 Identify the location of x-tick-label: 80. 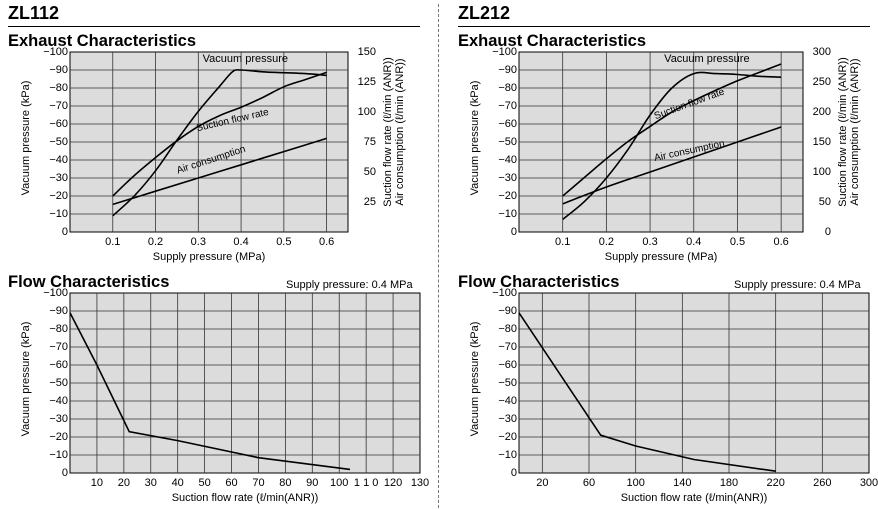
(285, 483).